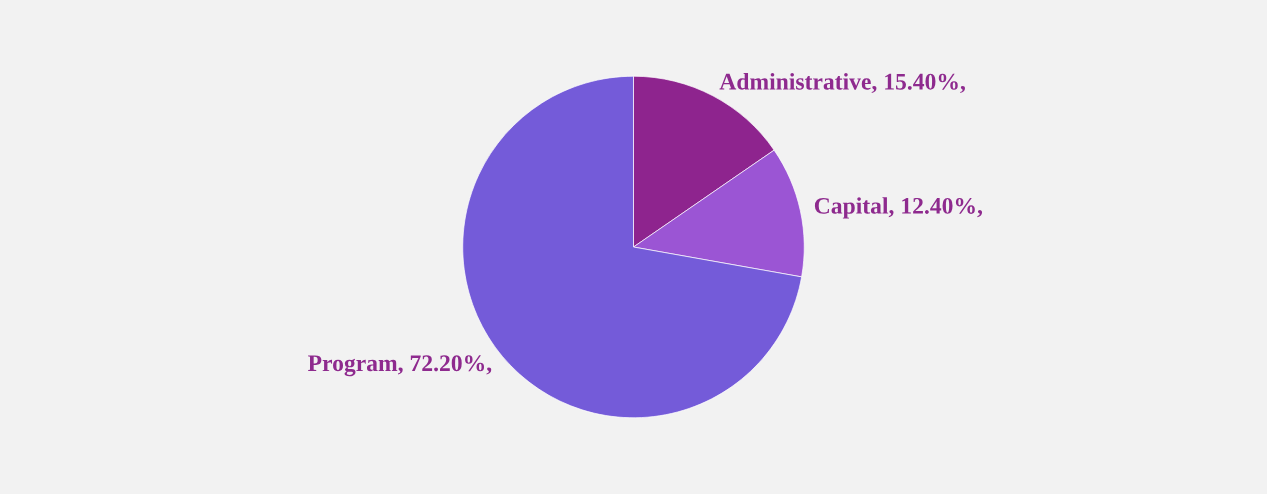  What do you see at coordinates (898, 208) in the screenshot?
I see `slice-label: Capital, 12.40%,` at bounding box center [898, 208].